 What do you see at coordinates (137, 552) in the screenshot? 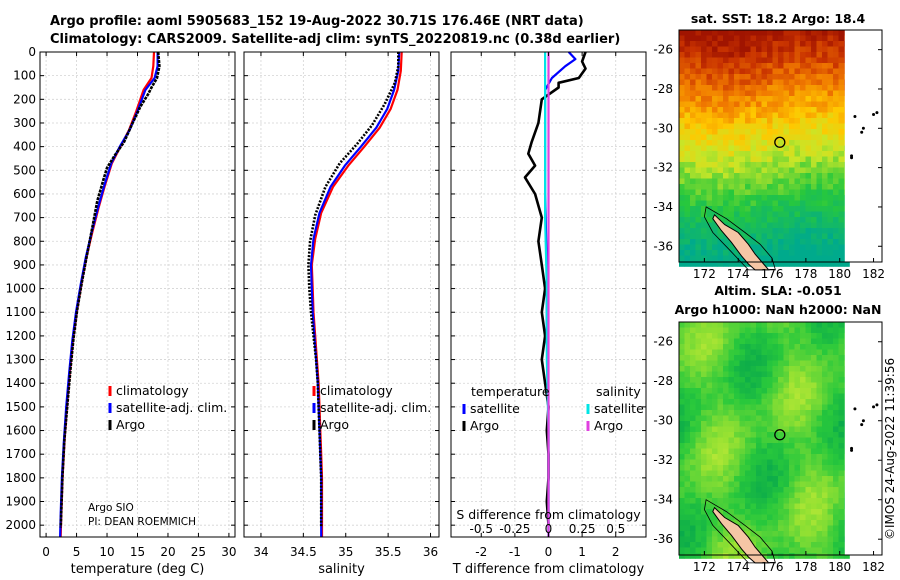
I see `x-tick-label: 15` at bounding box center [137, 552].